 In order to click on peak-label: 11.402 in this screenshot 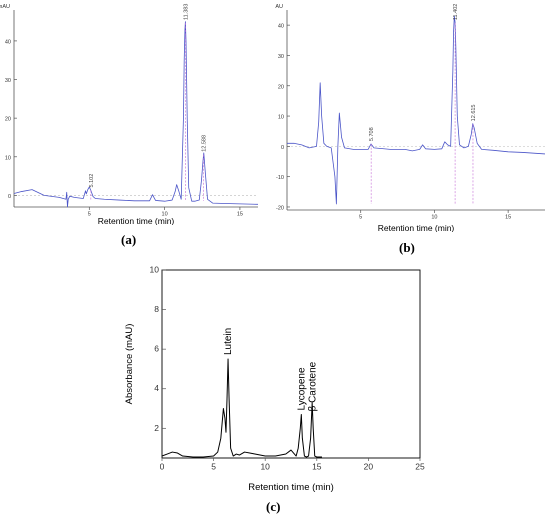, I will do `click(456, 12)`.